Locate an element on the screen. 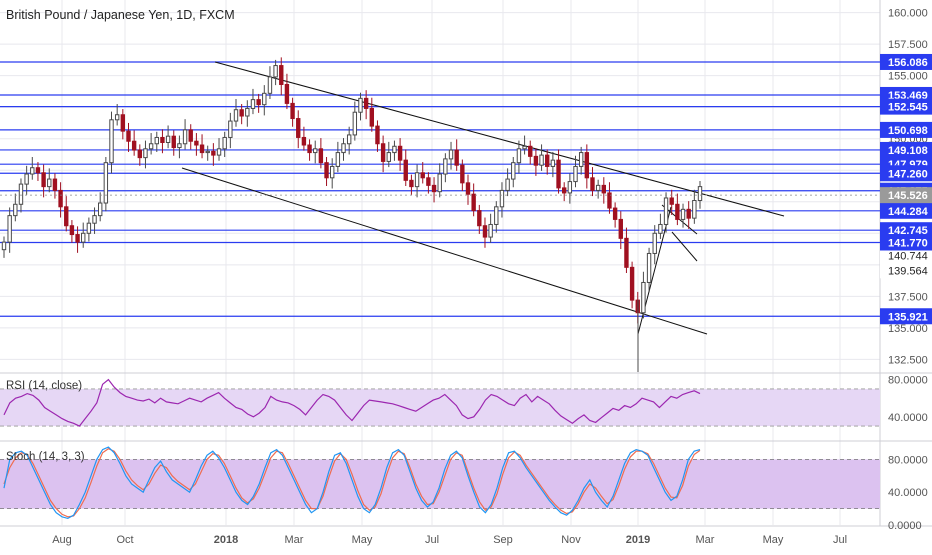  level-badge-label: 144.284 is located at coordinates (908, 212).